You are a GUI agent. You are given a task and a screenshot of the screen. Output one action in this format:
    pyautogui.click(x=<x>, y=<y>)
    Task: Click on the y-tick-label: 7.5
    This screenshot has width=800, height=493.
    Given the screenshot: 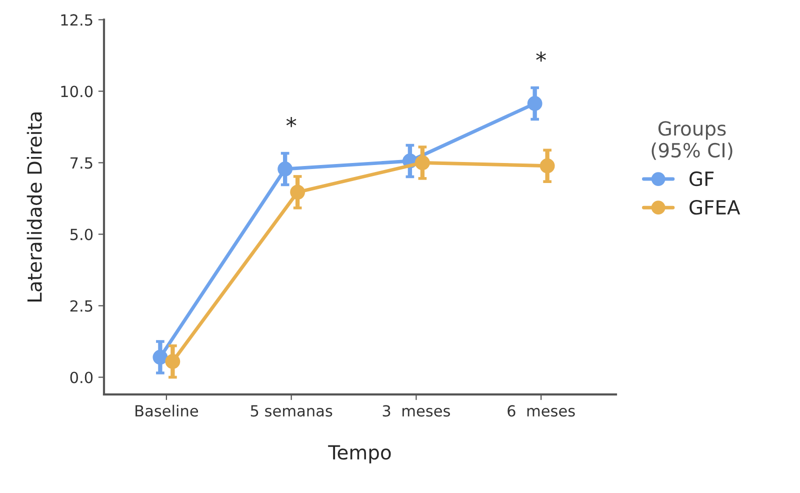 What is the action you would take?
    pyautogui.click(x=81, y=163)
    